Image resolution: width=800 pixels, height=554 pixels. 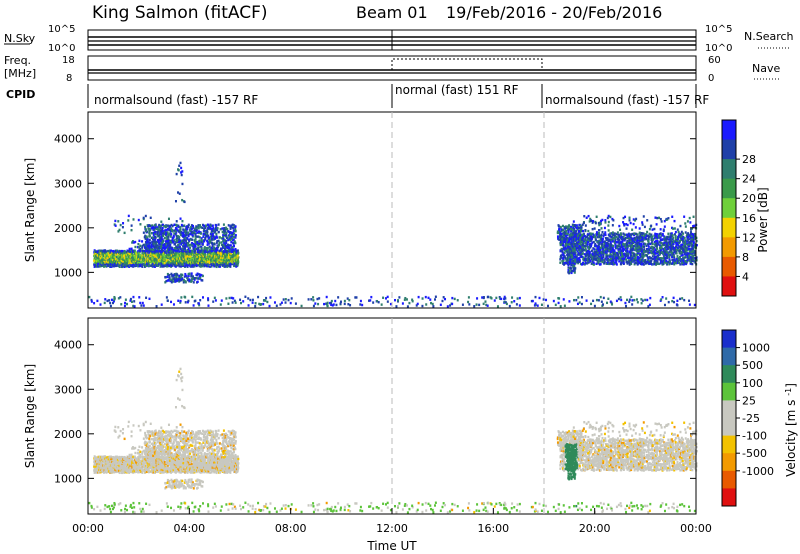 What do you see at coordinates (180, 13) in the screenshot?
I see `station-title: King Salmon (fitACF)` at bounding box center [180, 13].